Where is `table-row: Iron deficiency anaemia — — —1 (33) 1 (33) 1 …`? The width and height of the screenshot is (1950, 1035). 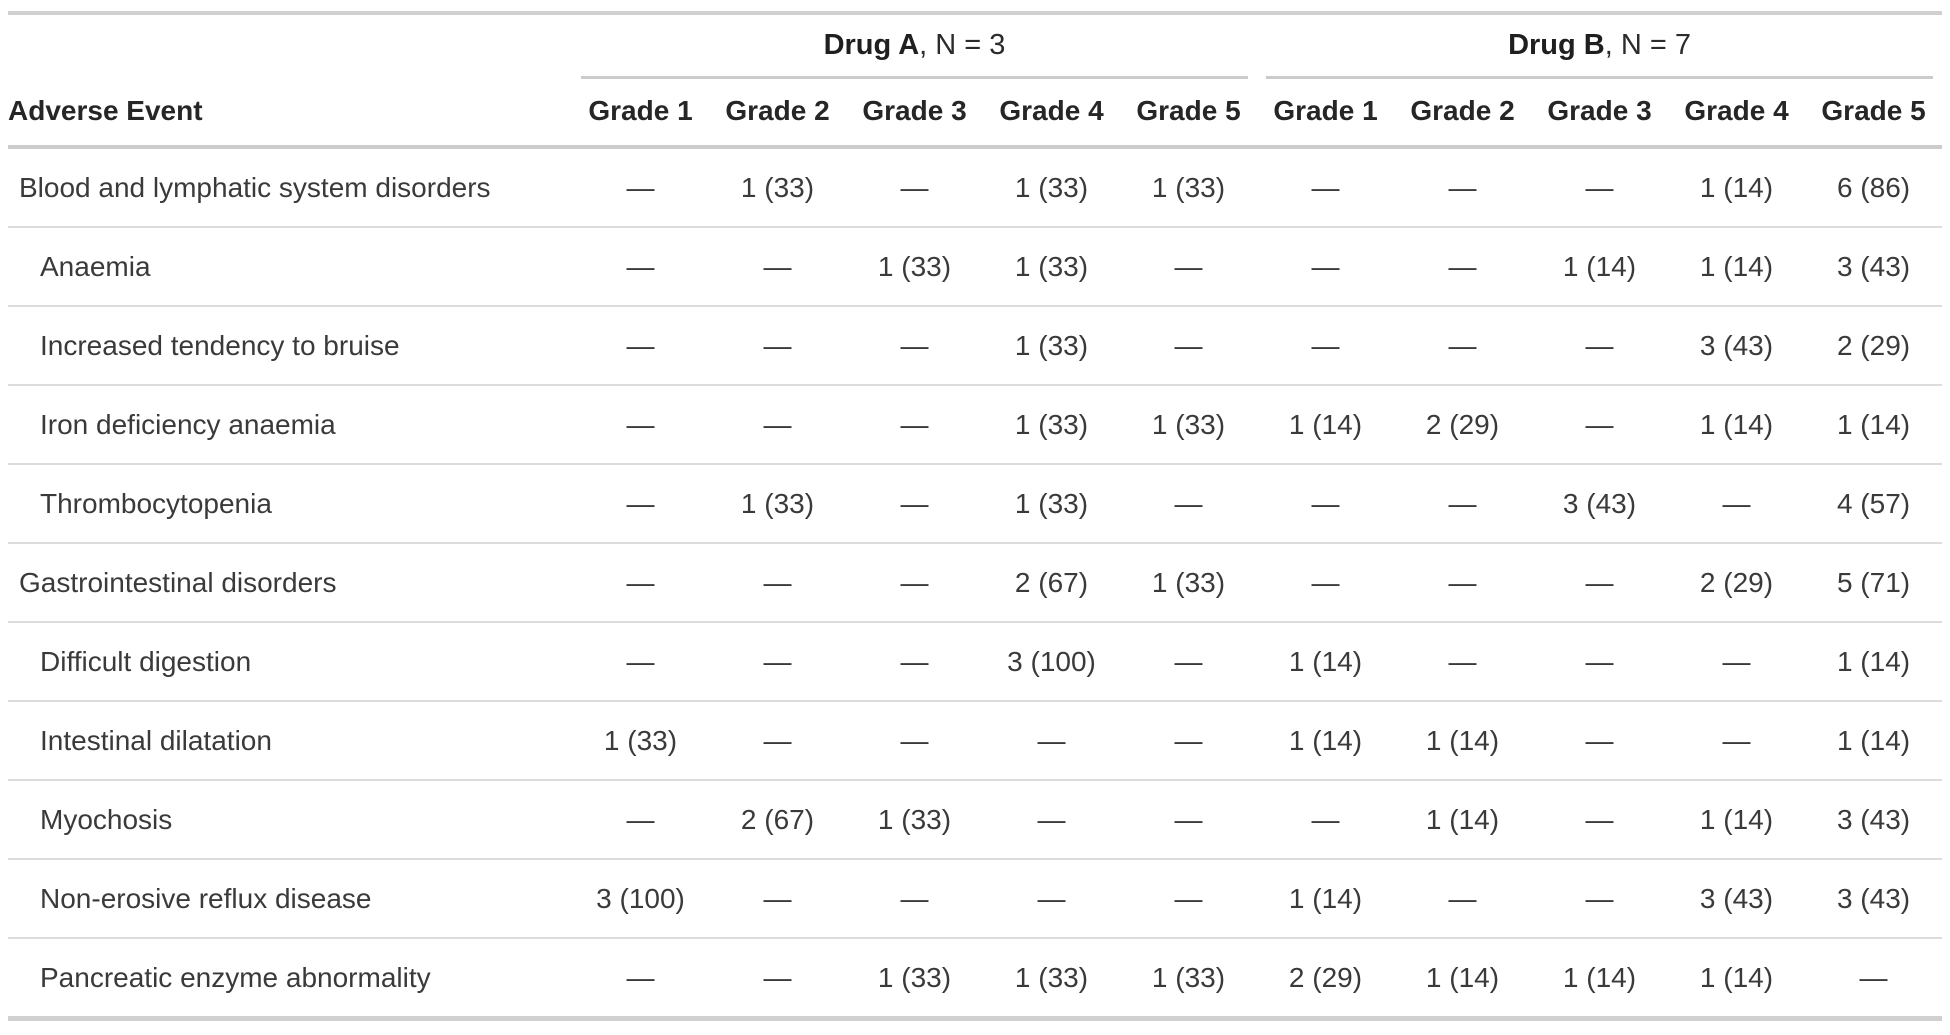
table-row: Iron deficiency anaemia — — —1 (33) 1 (33) 1 … is located at coordinates (975, 424).